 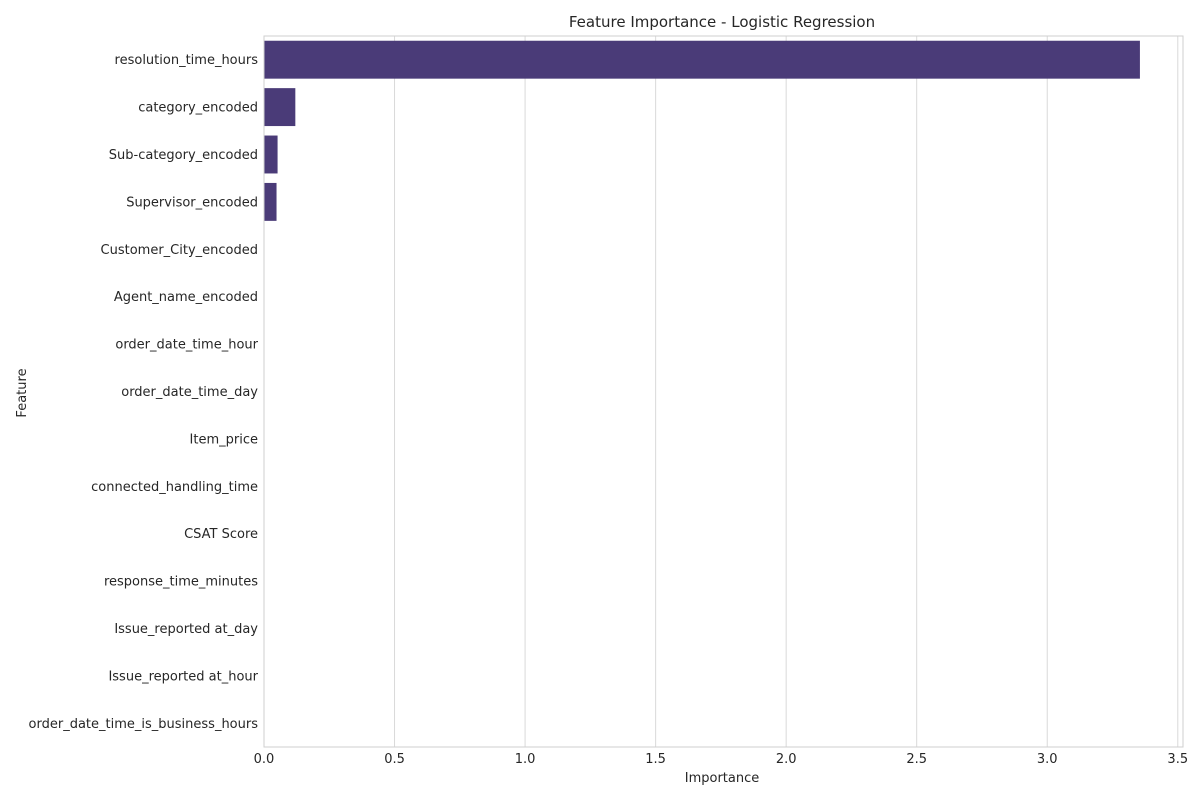 What do you see at coordinates (186, 297) in the screenshot?
I see `y-tick-label: Agent_name_encoded` at bounding box center [186, 297].